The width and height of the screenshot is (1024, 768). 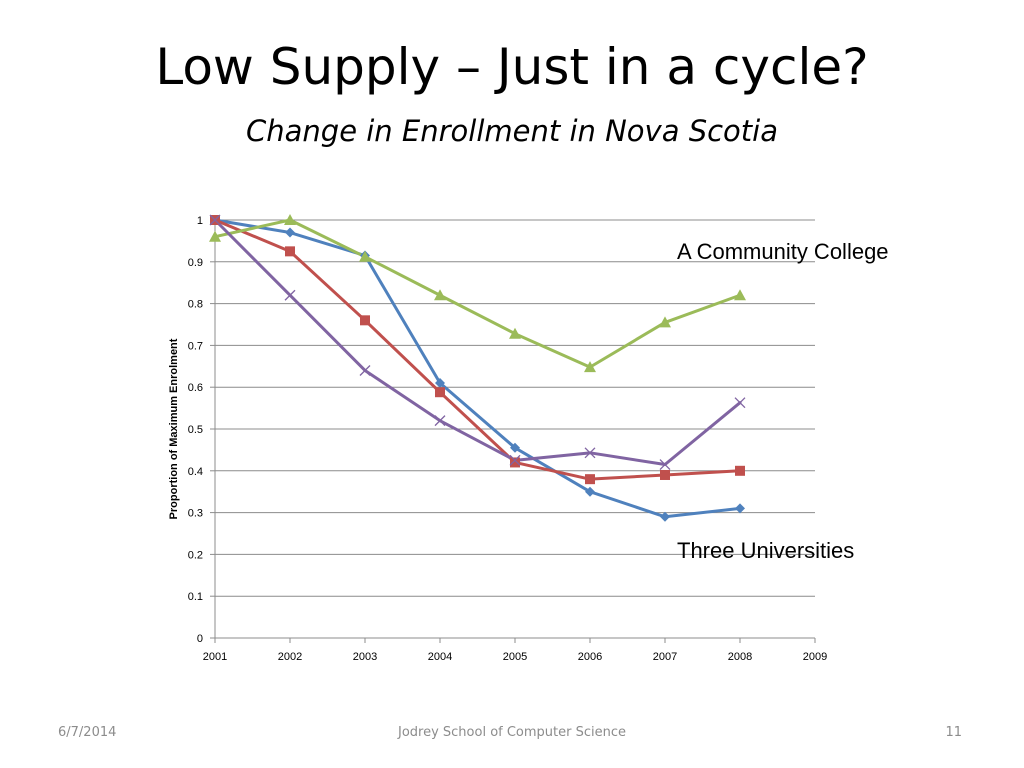 I want to click on slide-title: Low Supply – Just in a cycle?, so click(x=512, y=67).